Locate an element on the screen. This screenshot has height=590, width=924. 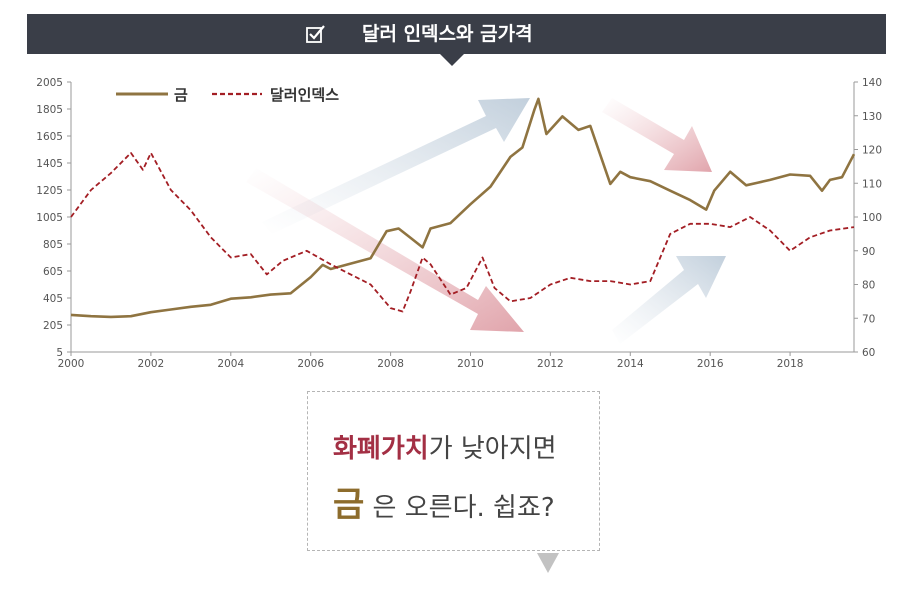
y-right-tick-label: 60 is located at coordinates (868, 353).